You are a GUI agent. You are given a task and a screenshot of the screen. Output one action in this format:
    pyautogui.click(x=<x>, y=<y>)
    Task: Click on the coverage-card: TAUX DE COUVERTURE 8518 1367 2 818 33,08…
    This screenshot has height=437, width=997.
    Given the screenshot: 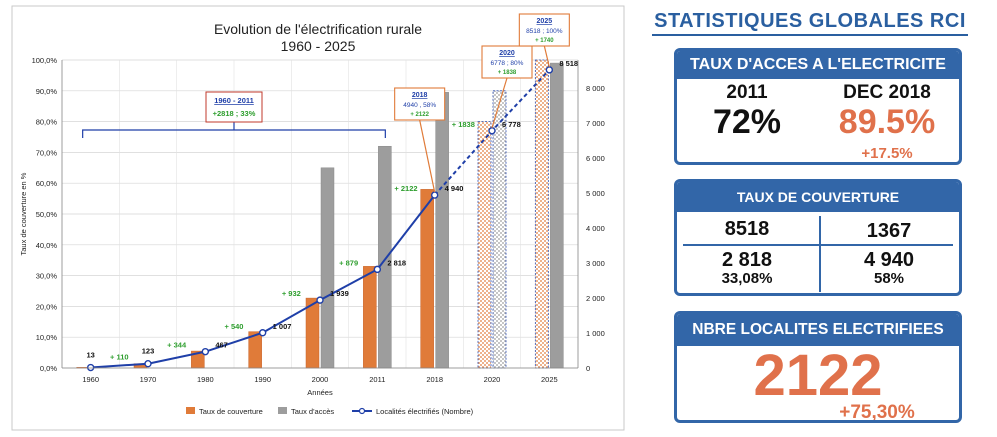 What is the action you would take?
    pyautogui.click(x=818, y=237)
    